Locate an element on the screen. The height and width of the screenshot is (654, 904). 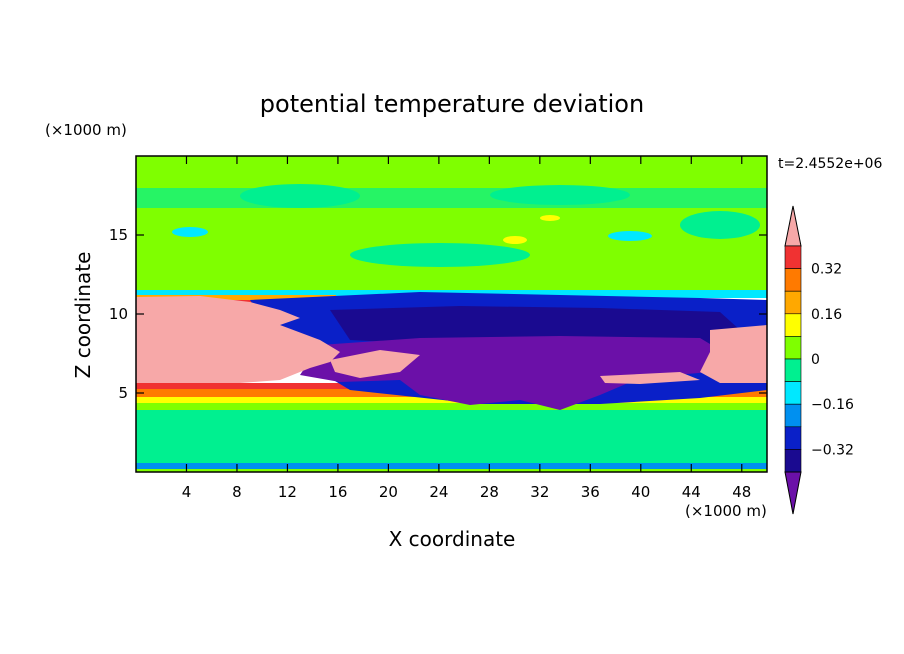
colorbar-label: −0.32 is located at coordinates (832, 450).